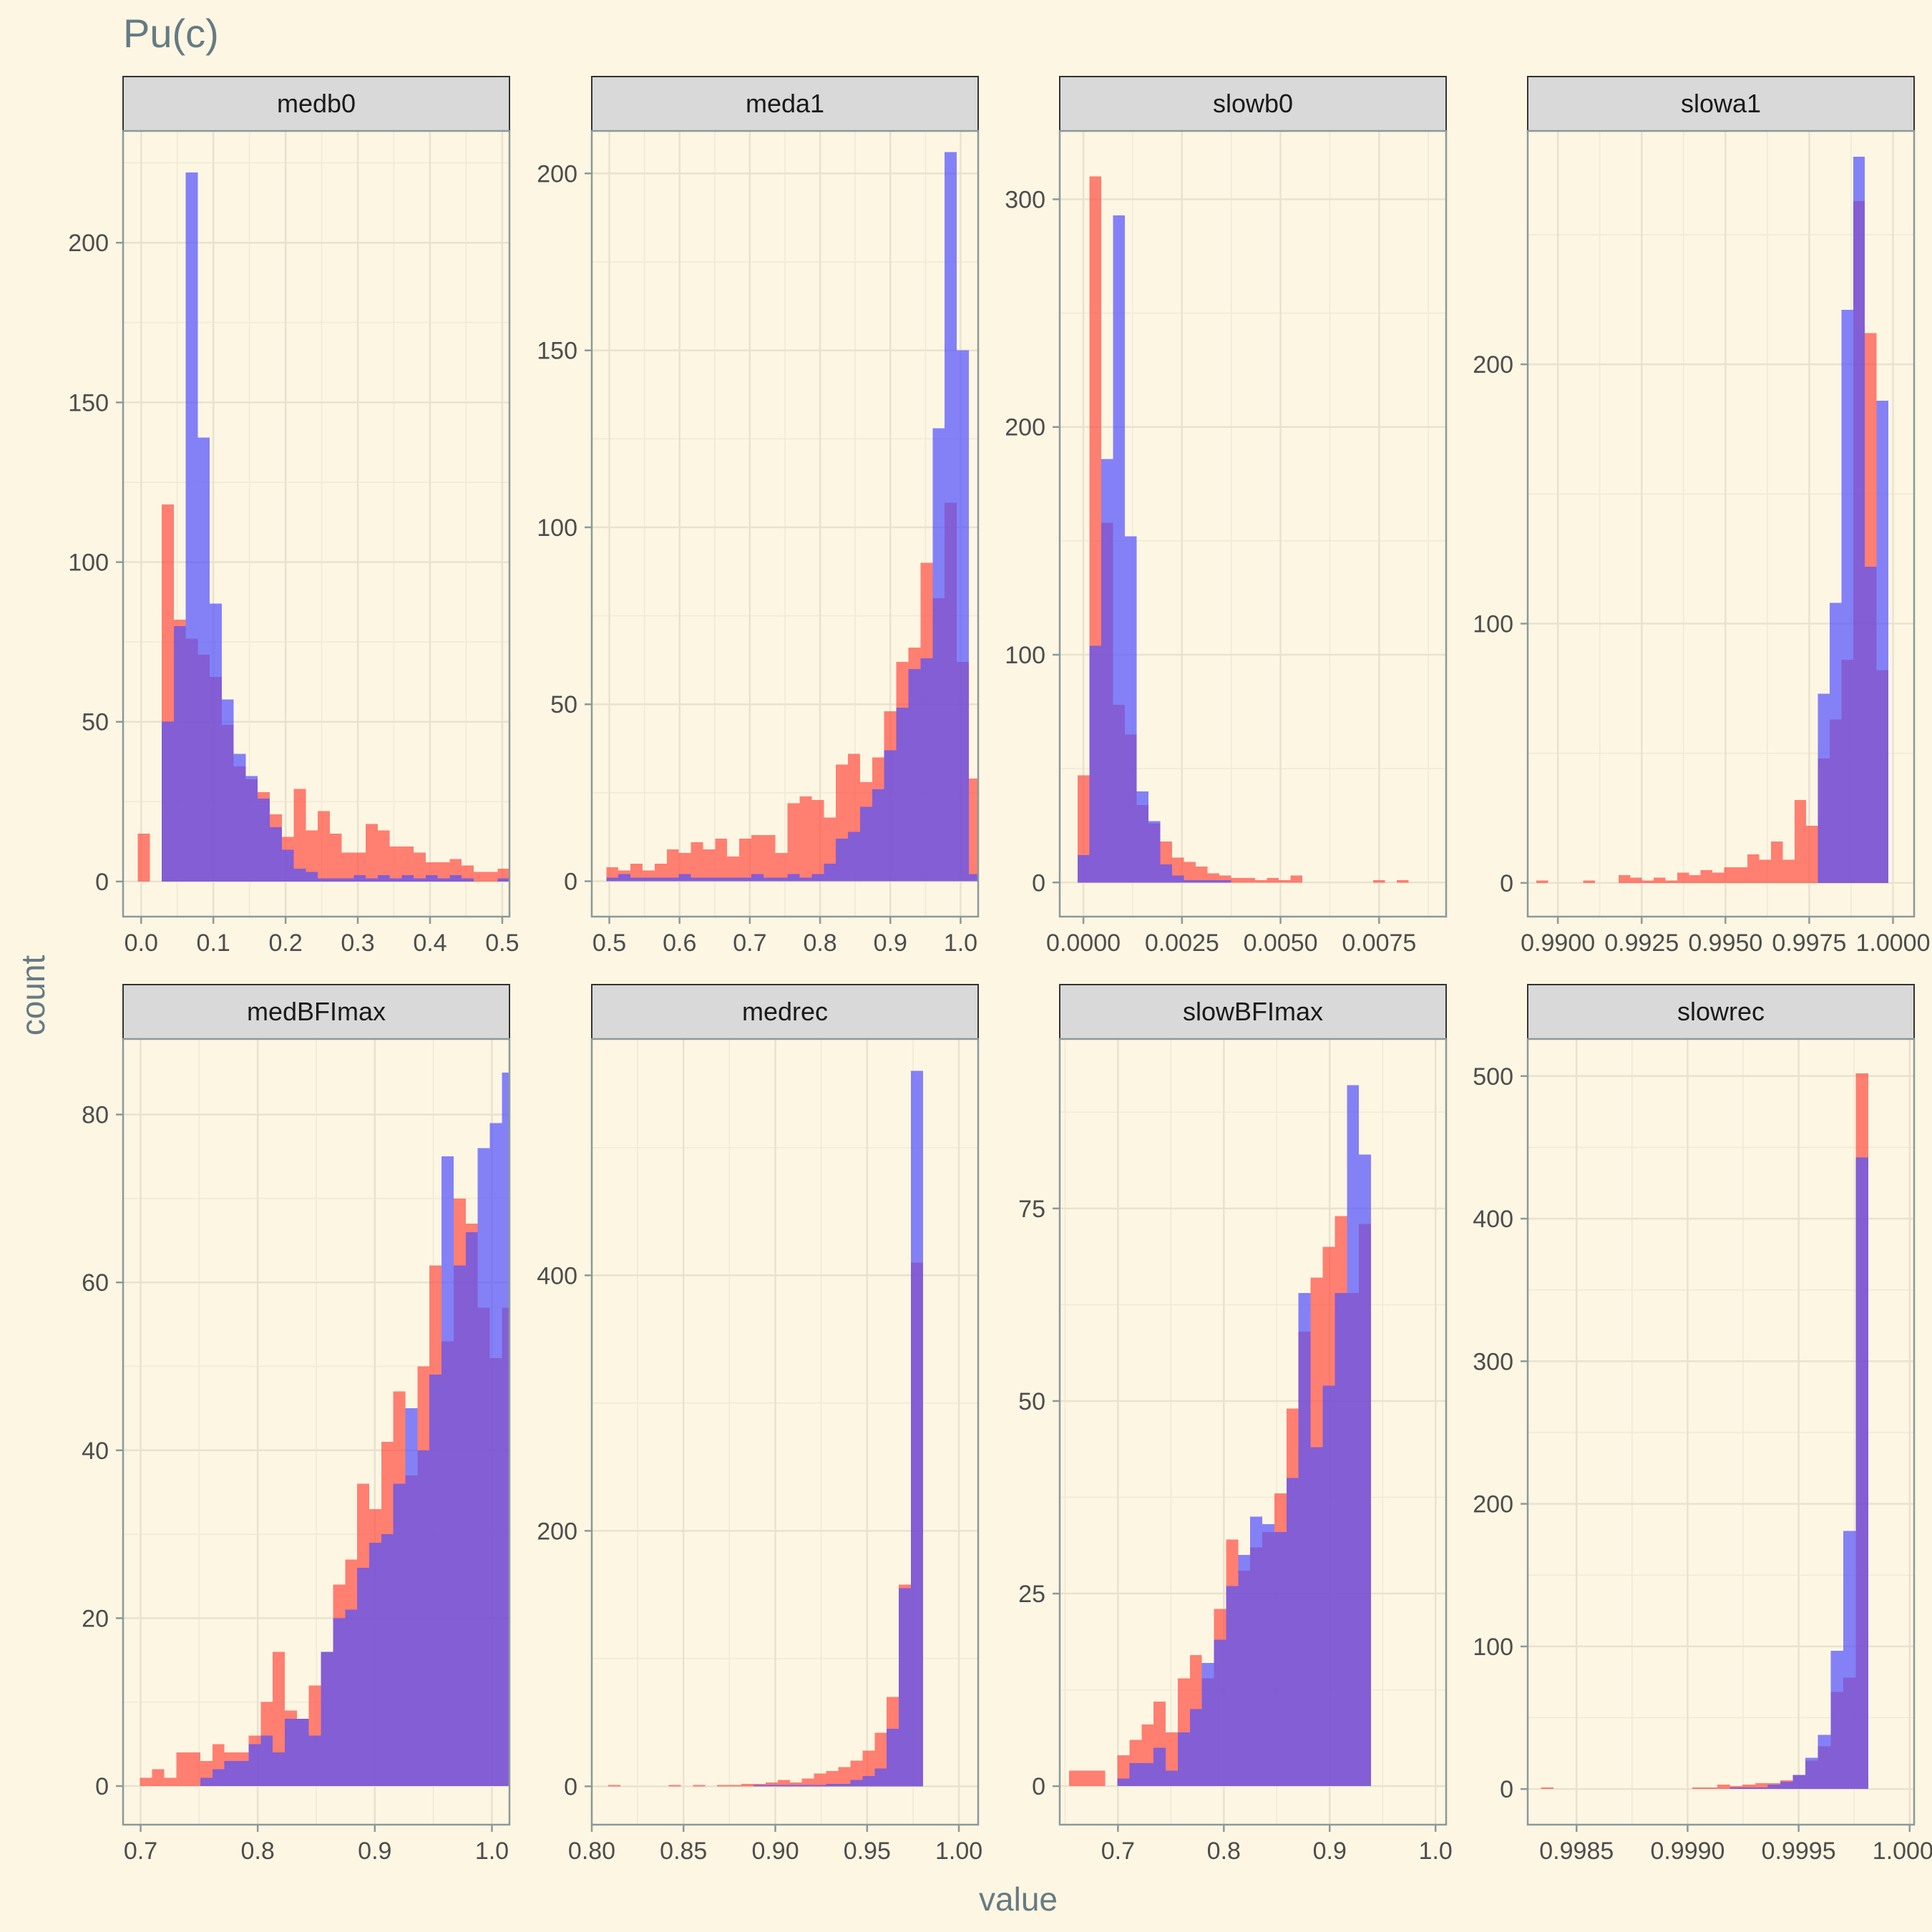 This screenshot has height=1932, width=1932. What do you see at coordinates (140, 1851) in the screenshot?
I see `x-tick-label: 0.7` at bounding box center [140, 1851].